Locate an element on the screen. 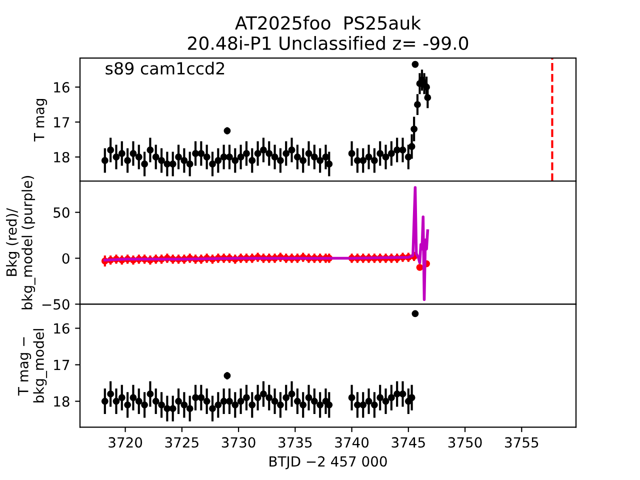 The height and width of the screenshot is (480, 640). annotation: s89 cam1ccd2 is located at coordinates (165, 68).